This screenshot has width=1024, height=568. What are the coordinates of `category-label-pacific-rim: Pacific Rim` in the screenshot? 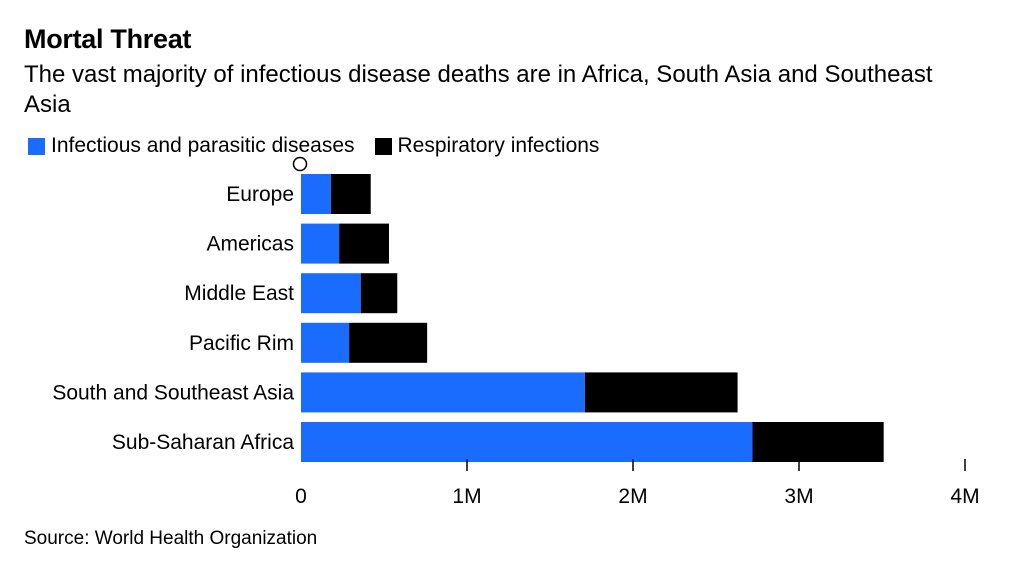 It's located at (241, 343).